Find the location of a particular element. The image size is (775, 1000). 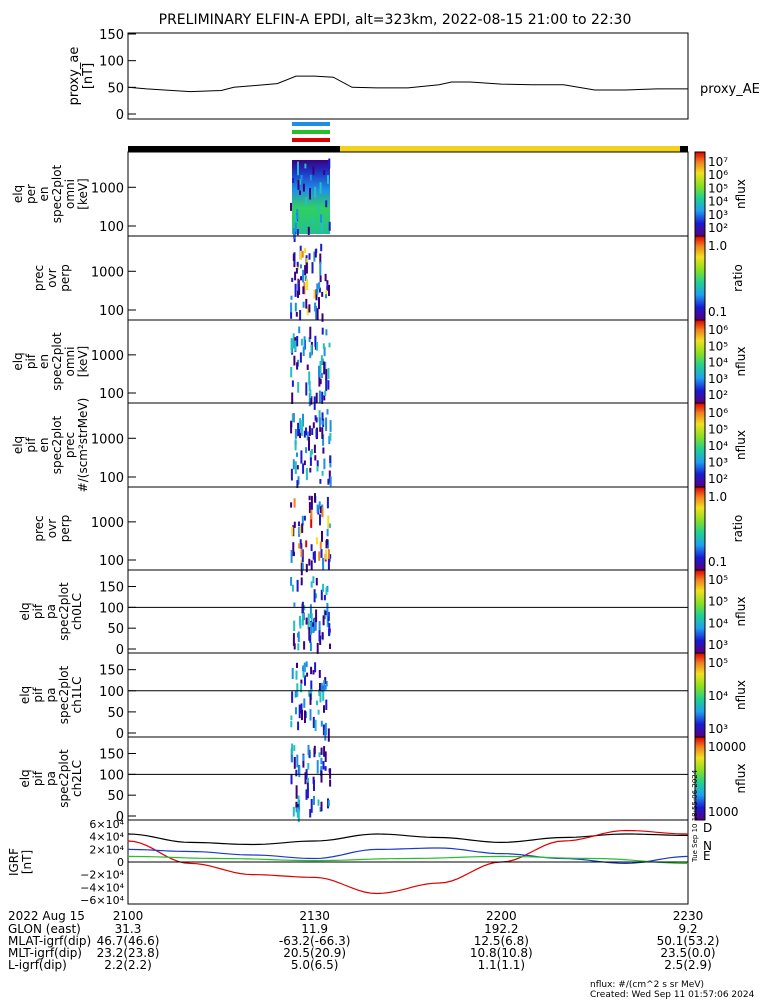

panel-ylabel: prec is located at coordinates (39, 528).